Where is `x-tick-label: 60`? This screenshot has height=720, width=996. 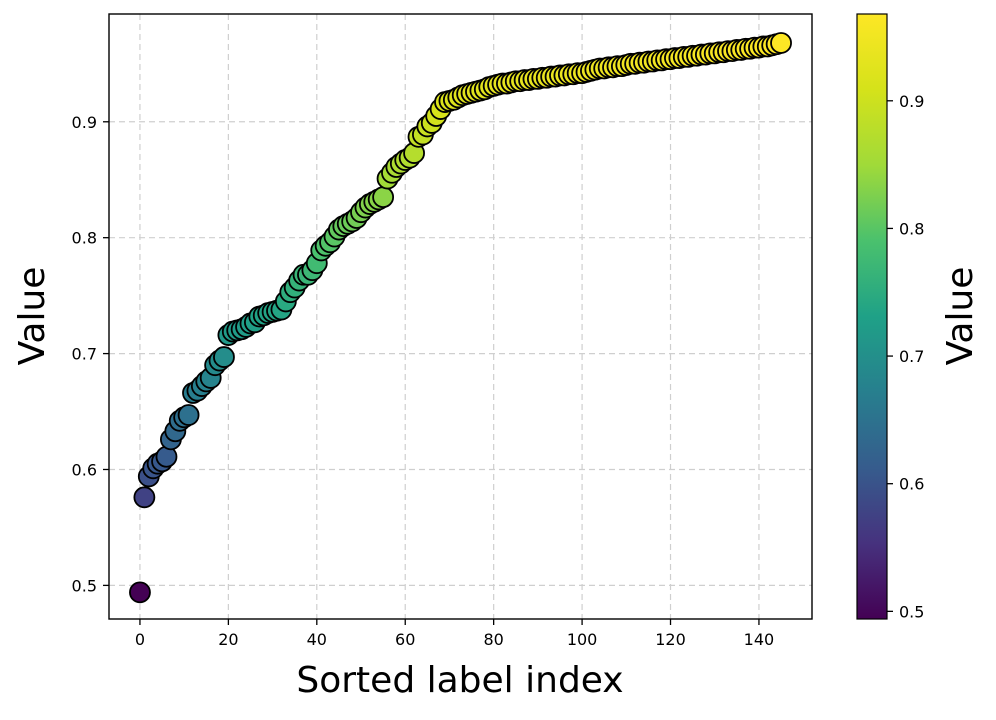
x-tick-label: 60 is located at coordinates (405, 639).